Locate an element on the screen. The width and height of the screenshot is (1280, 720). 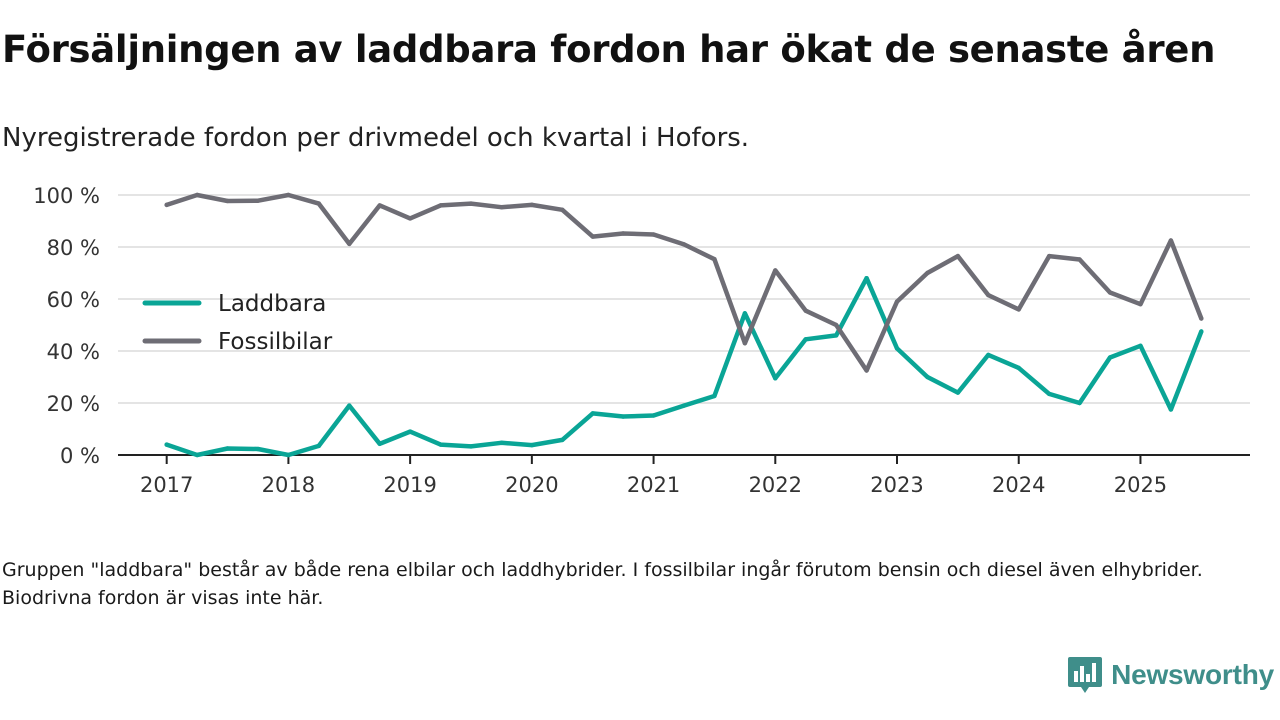
legend-item-fossilbilar: Fossilbilar is located at coordinates (237, 342).